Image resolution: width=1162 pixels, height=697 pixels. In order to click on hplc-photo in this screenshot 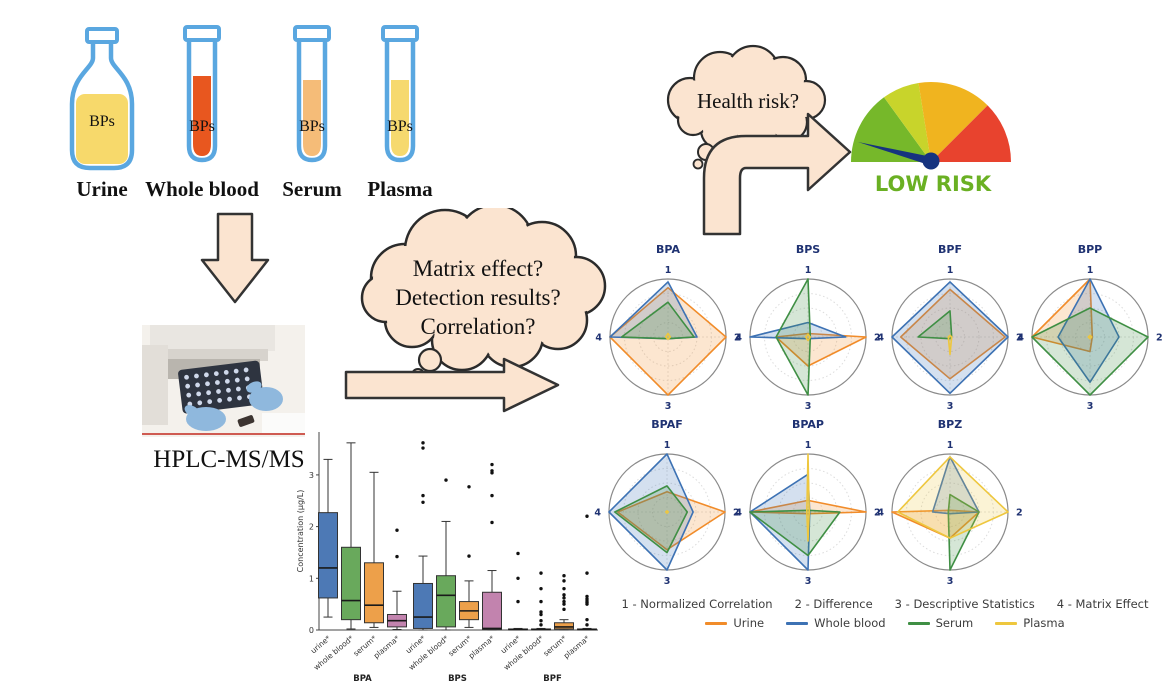, I will do `click(223, 381)`.